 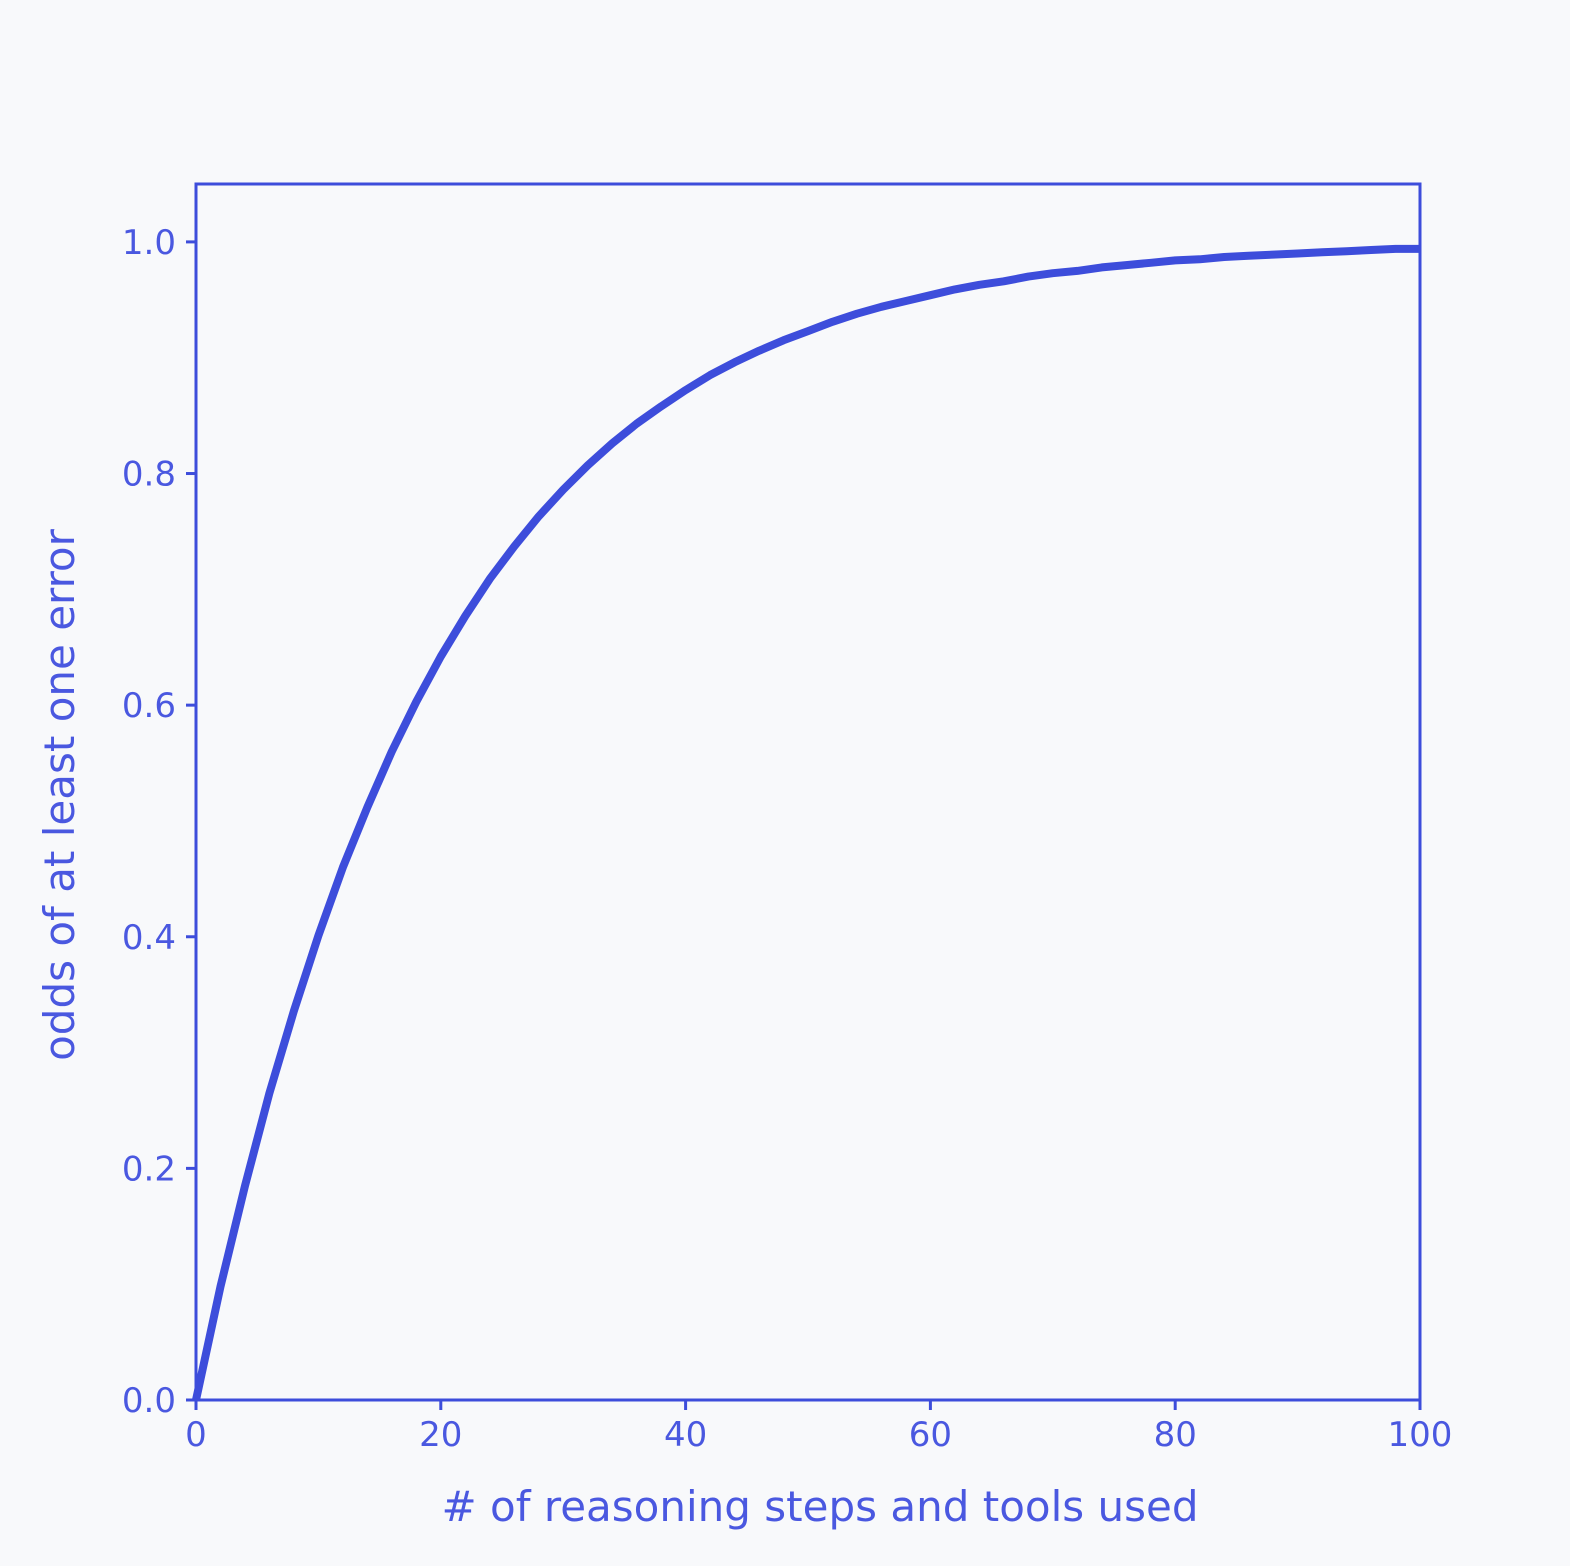 I want to click on y-axis-title: odds of at least one error, so click(x=59, y=794).